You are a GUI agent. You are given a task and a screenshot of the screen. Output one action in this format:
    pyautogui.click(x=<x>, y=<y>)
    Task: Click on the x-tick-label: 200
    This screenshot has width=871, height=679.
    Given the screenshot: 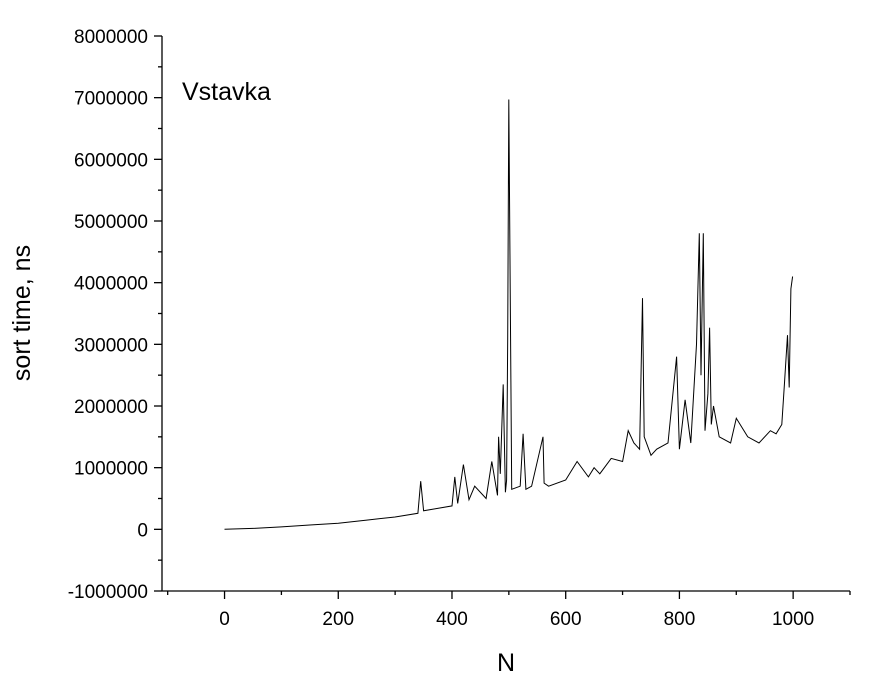 What is the action you would take?
    pyautogui.click(x=338, y=619)
    